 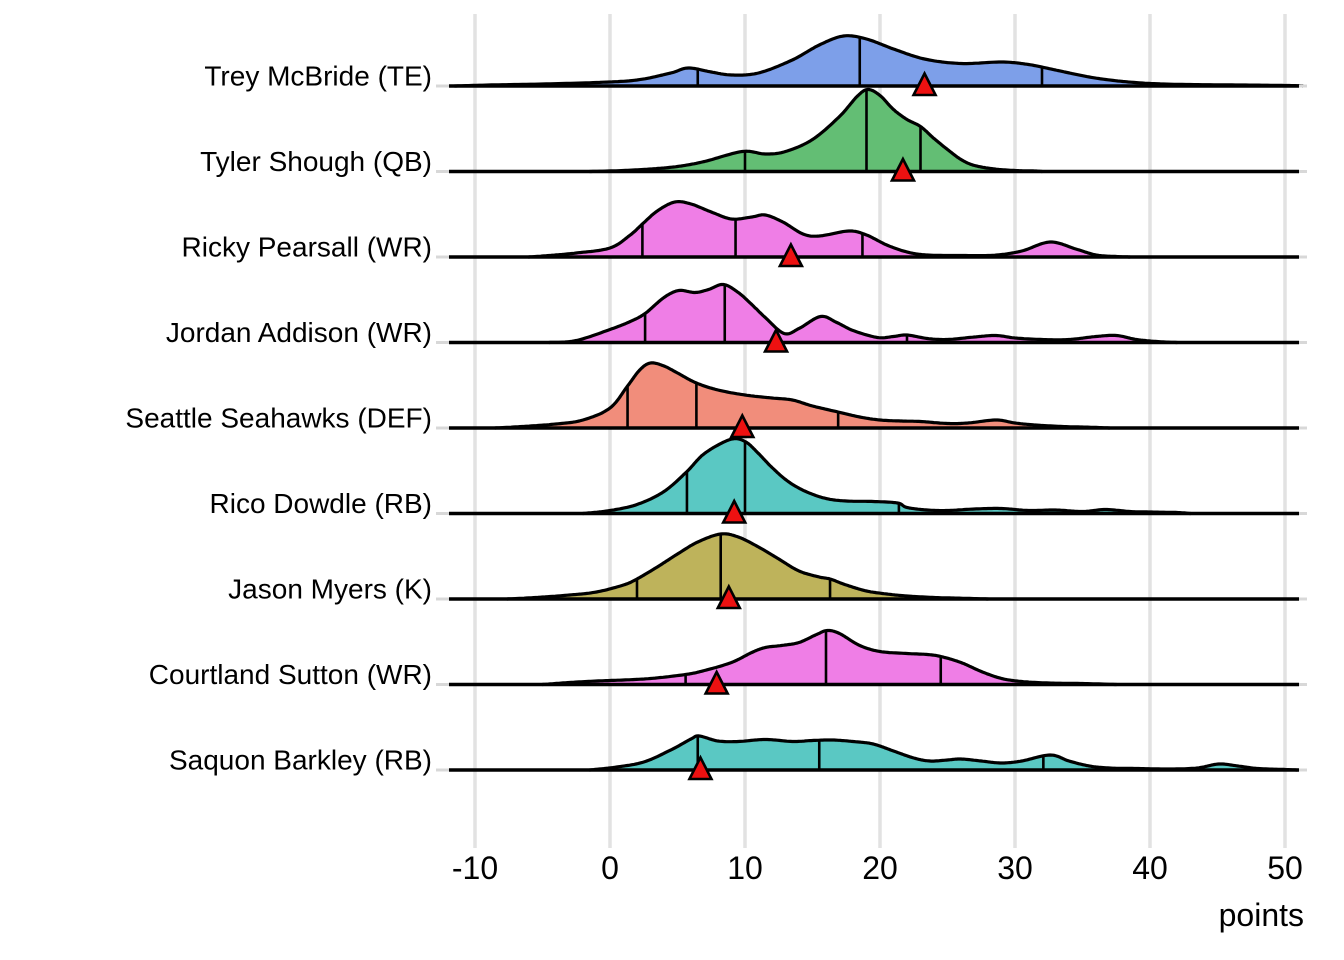 What do you see at coordinates (716, 682) in the screenshot?
I see `marker-triangle-courtland-sutton-wr` at bounding box center [716, 682].